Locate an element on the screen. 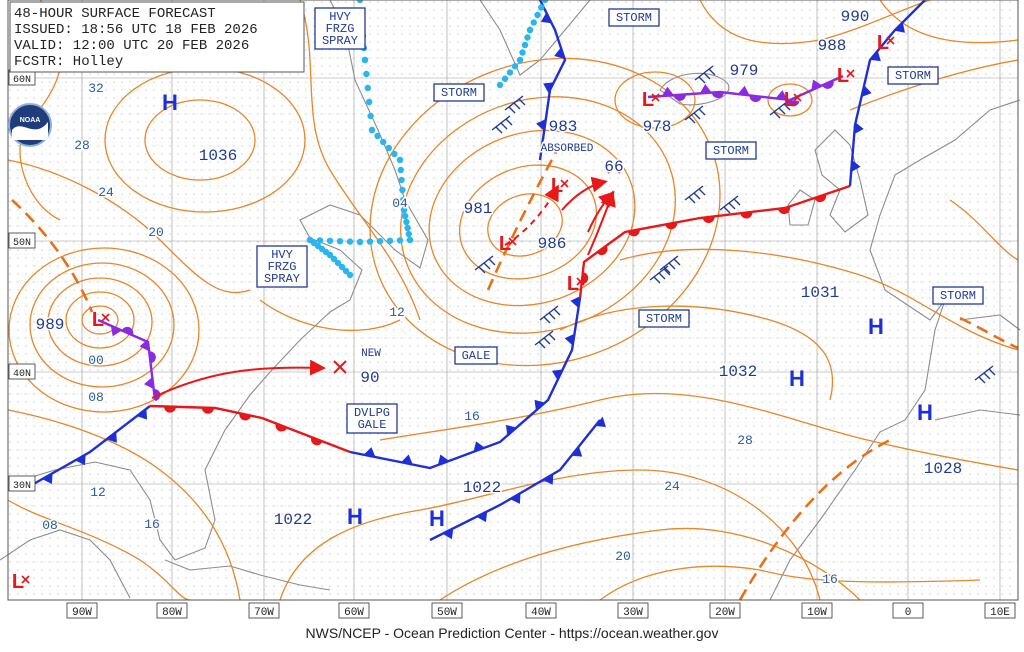 This screenshot has width=1024, height=652. low-position is located at coordinates (797, 97).